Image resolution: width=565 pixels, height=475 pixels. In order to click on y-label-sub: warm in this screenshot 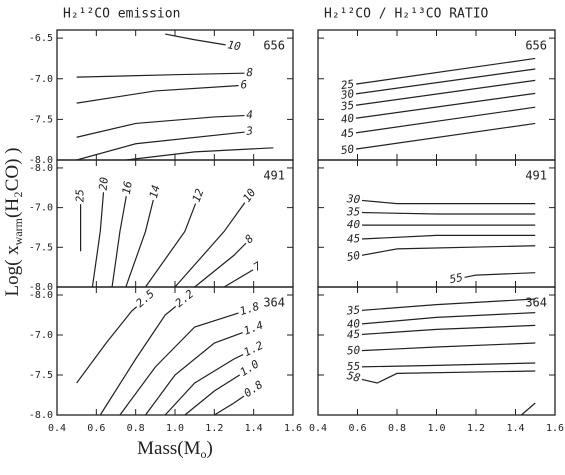, I will do `click(18, 231)`.